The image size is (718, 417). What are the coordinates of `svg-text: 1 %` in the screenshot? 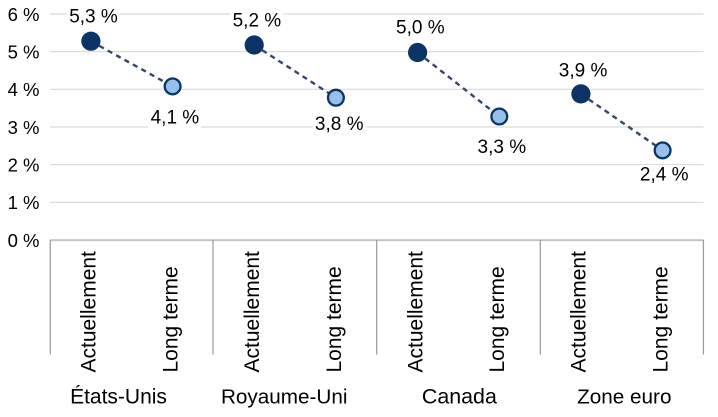 It's located at (24, 202).